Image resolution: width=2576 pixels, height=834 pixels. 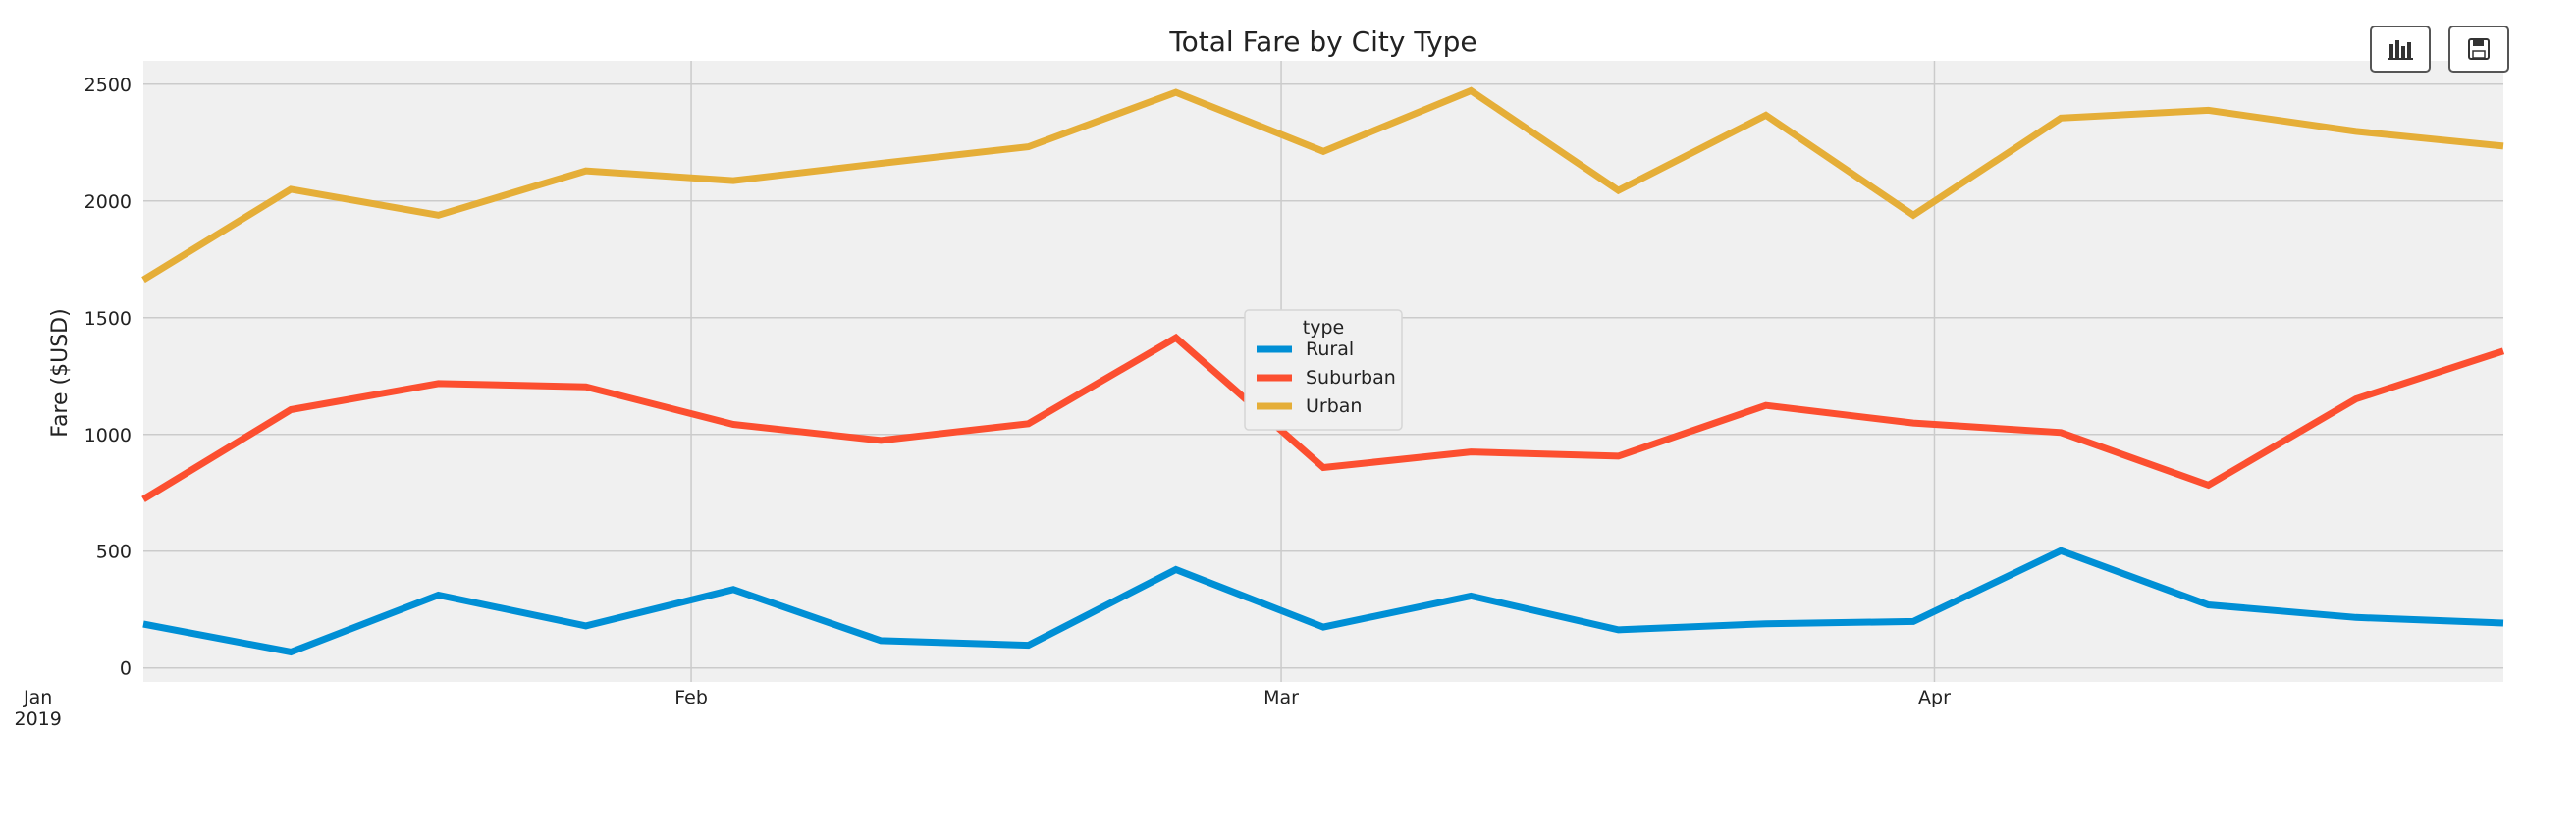 I want to click on legend: type Rural Suburban Urban, so click(x=1323, y=370).